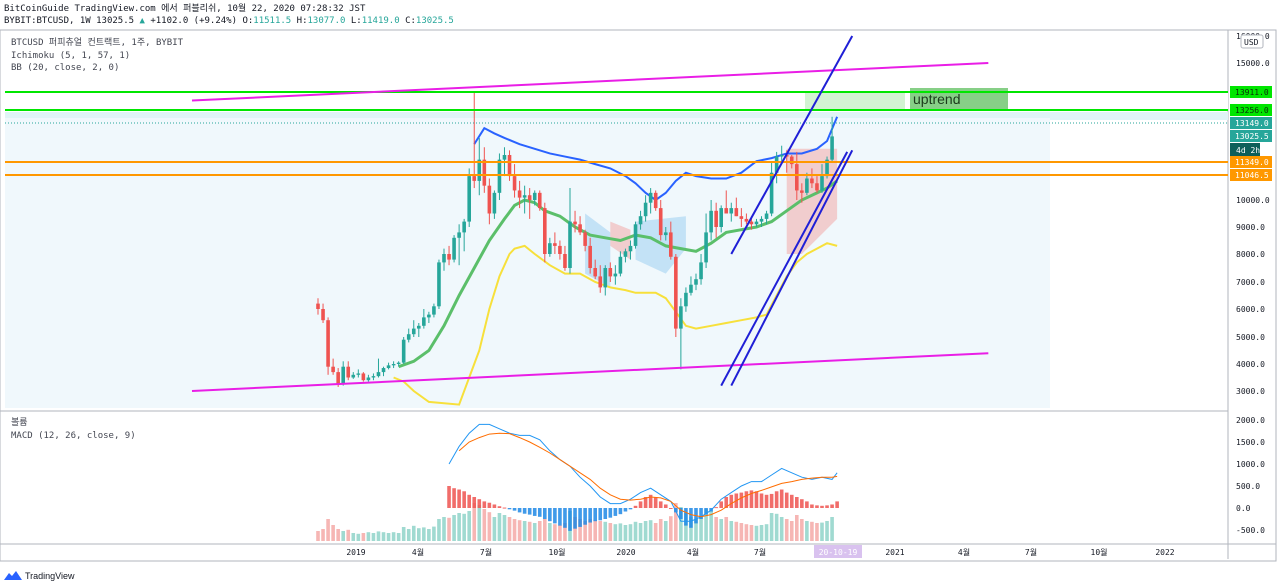 Image resolution: width=1280 pixels, height=588 pixels. I want to click on y-tick-label: 8000.0, so click(1250, 254).